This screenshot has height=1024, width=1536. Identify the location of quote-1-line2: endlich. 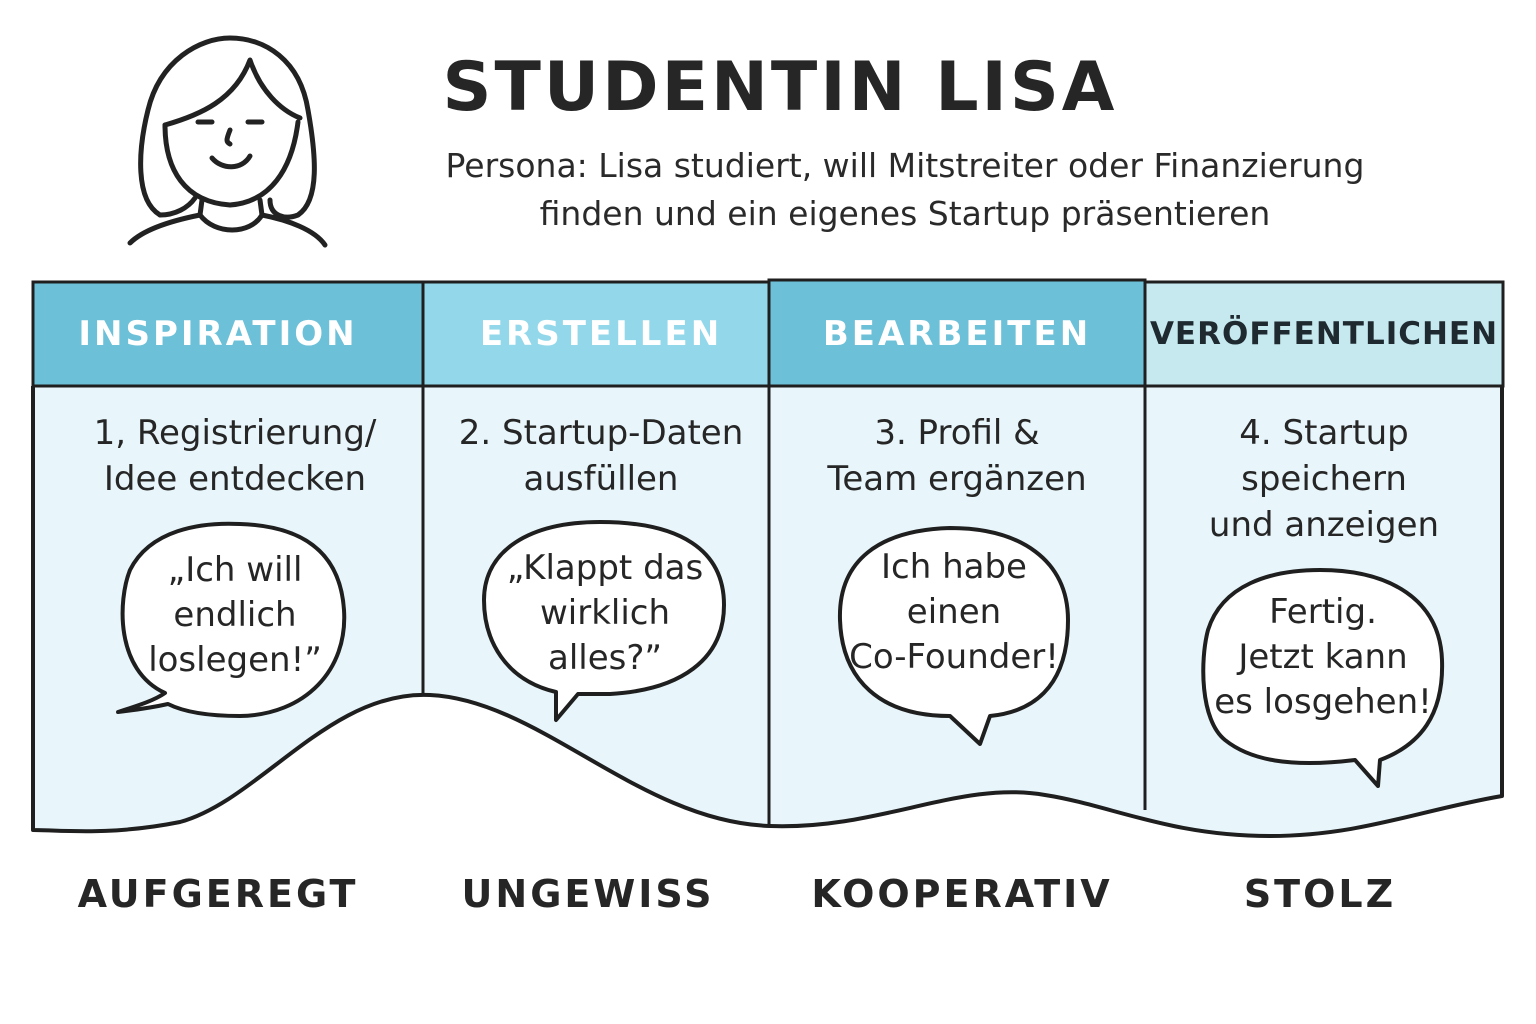
(235, 615).